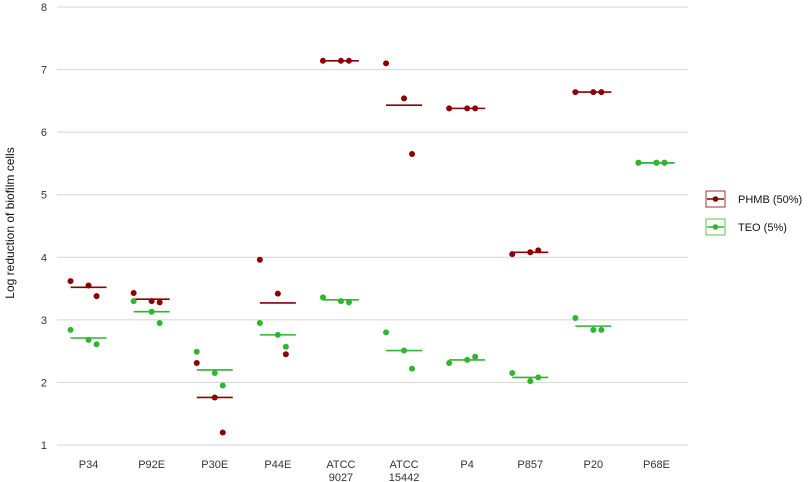 This screenshot has width=809, height=482. What do you see at coordinates (594, 465) in the screenshot?
I see `x-tick-label: P20` at bounding box center [594, 465].